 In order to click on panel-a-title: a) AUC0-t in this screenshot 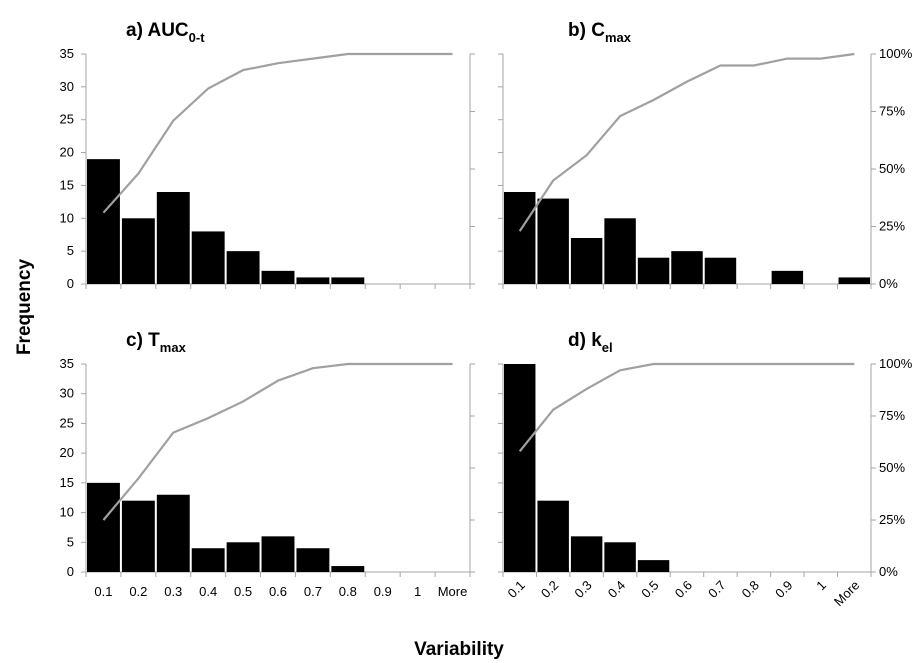, I will do `click(165, 32)`.